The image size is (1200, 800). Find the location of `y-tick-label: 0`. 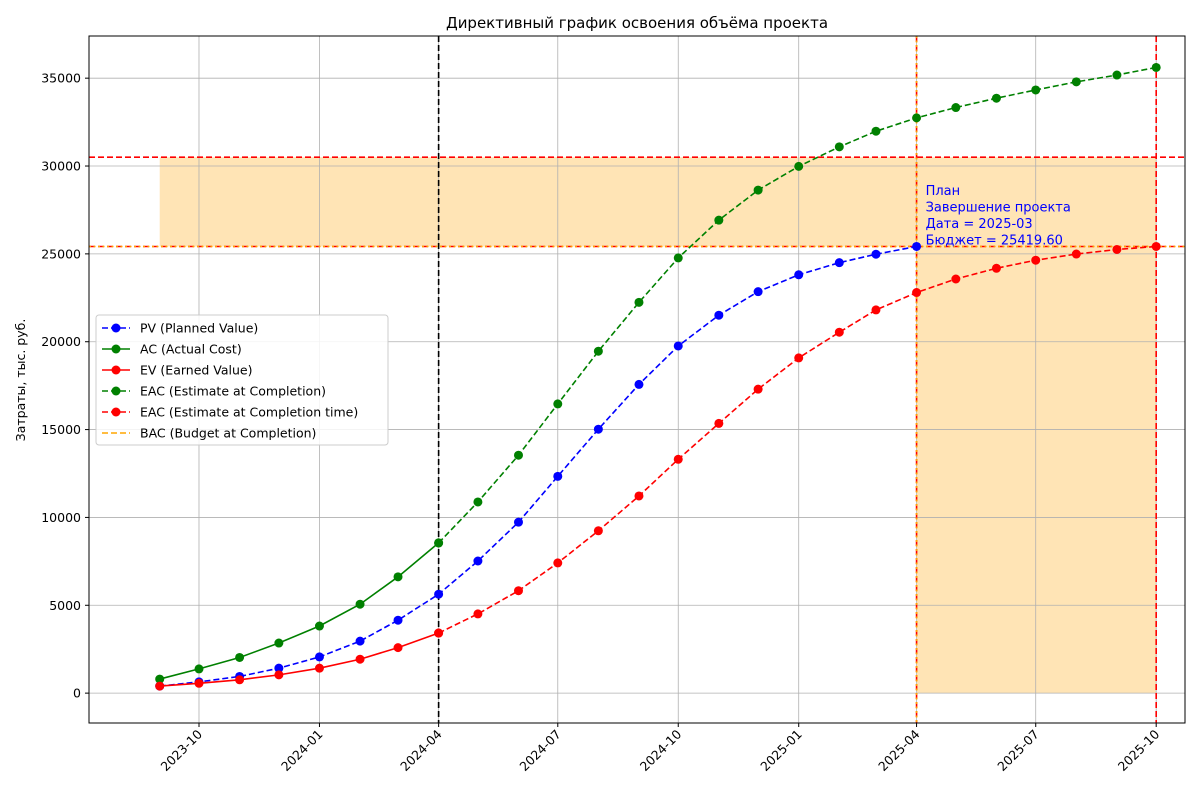

y-tick-label: 0 is located at coordinates (77, 693).